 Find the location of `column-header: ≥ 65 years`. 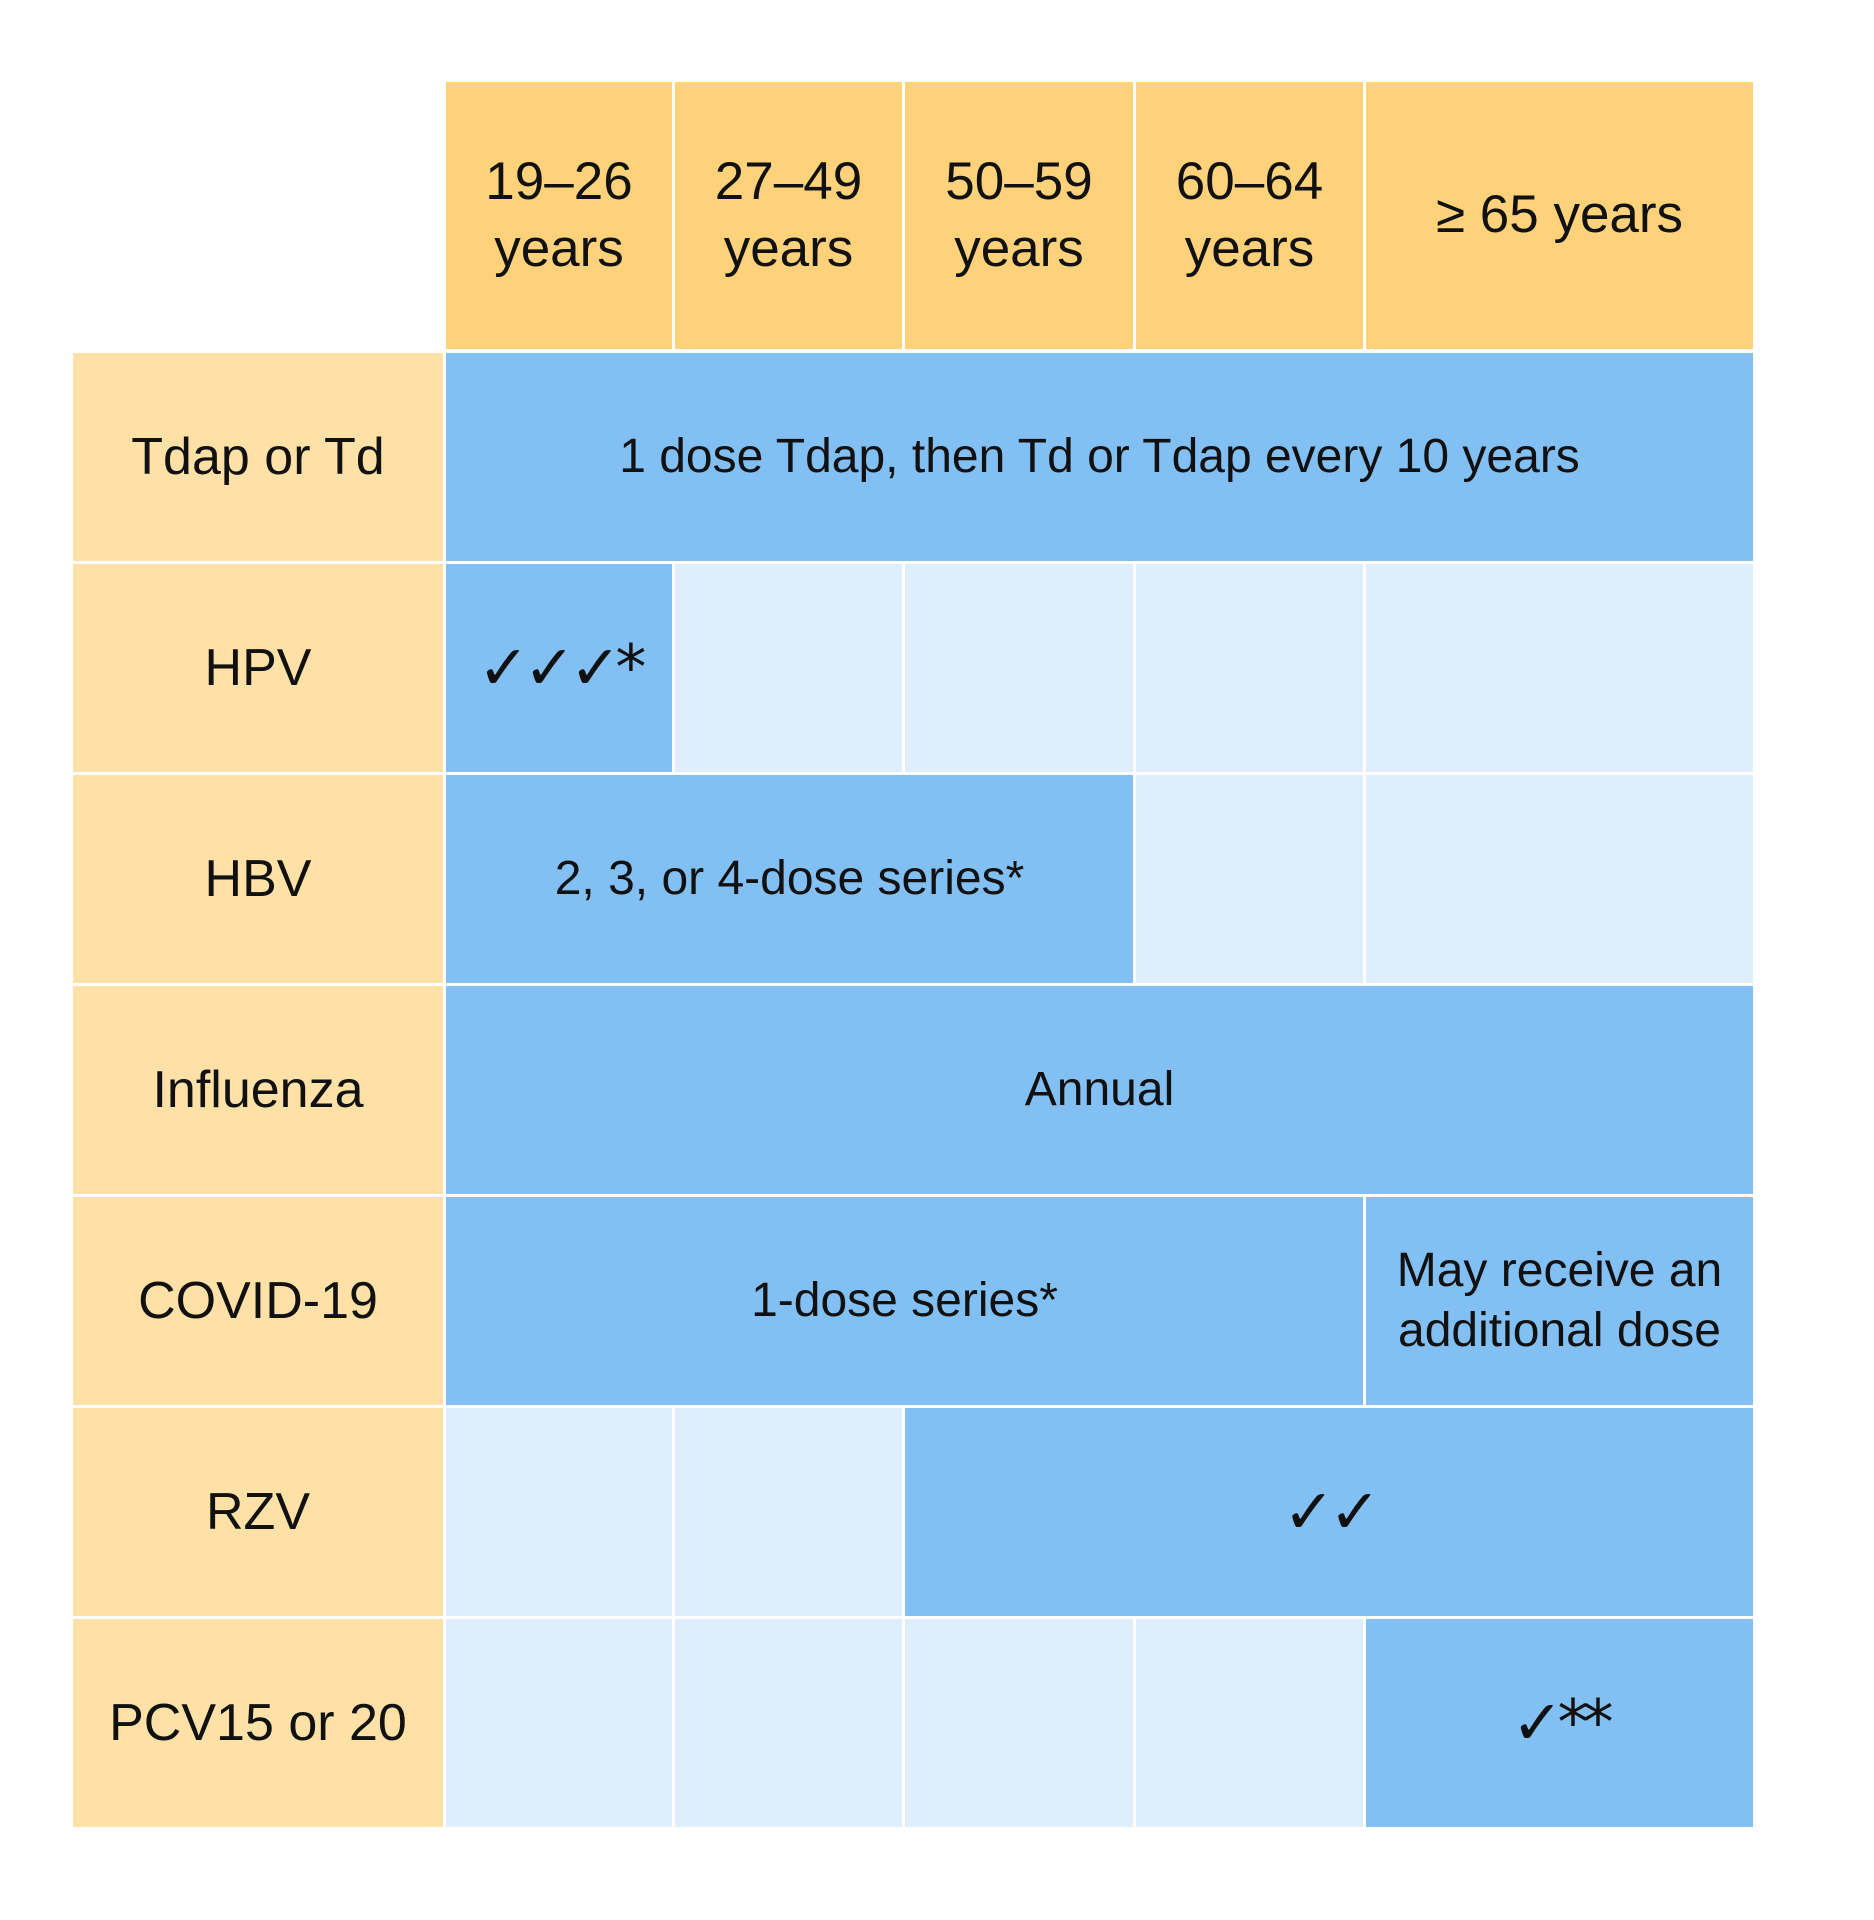

column-header: ≥ 65 years is located at coordinates (1559, 215).